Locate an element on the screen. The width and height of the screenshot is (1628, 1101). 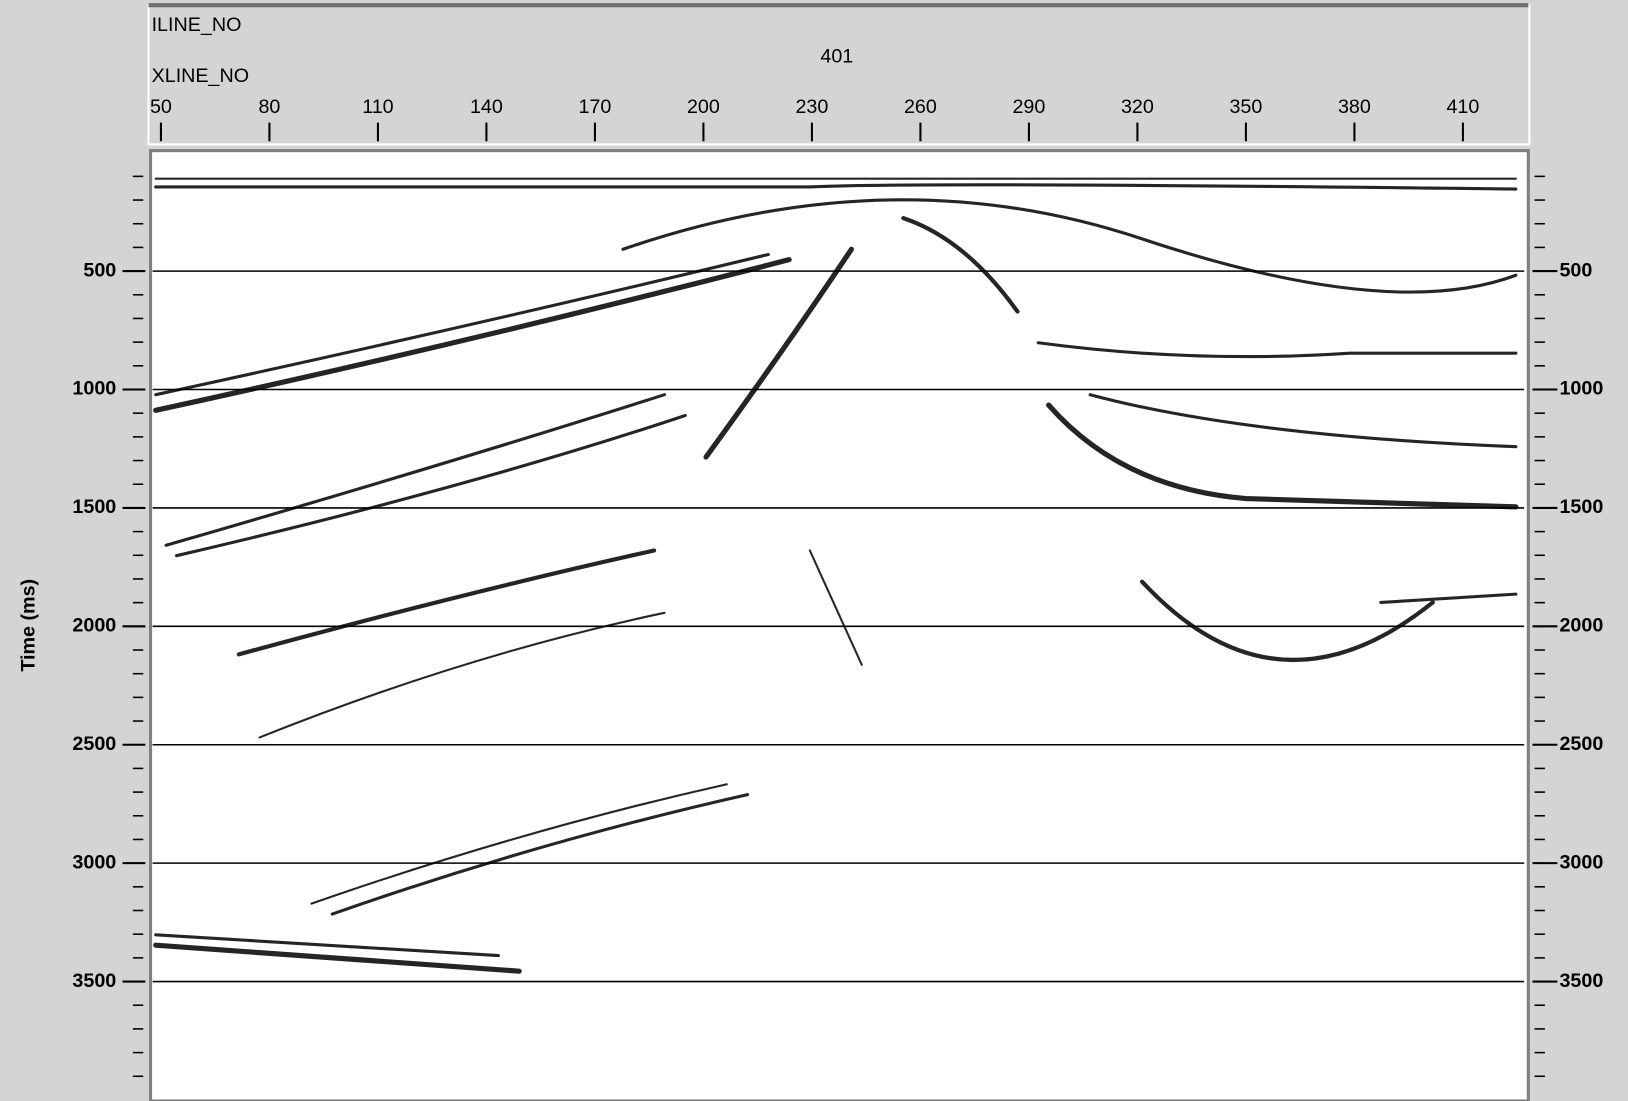
y-tick-label-right: 3000 is located at coordinates (1581, 862).